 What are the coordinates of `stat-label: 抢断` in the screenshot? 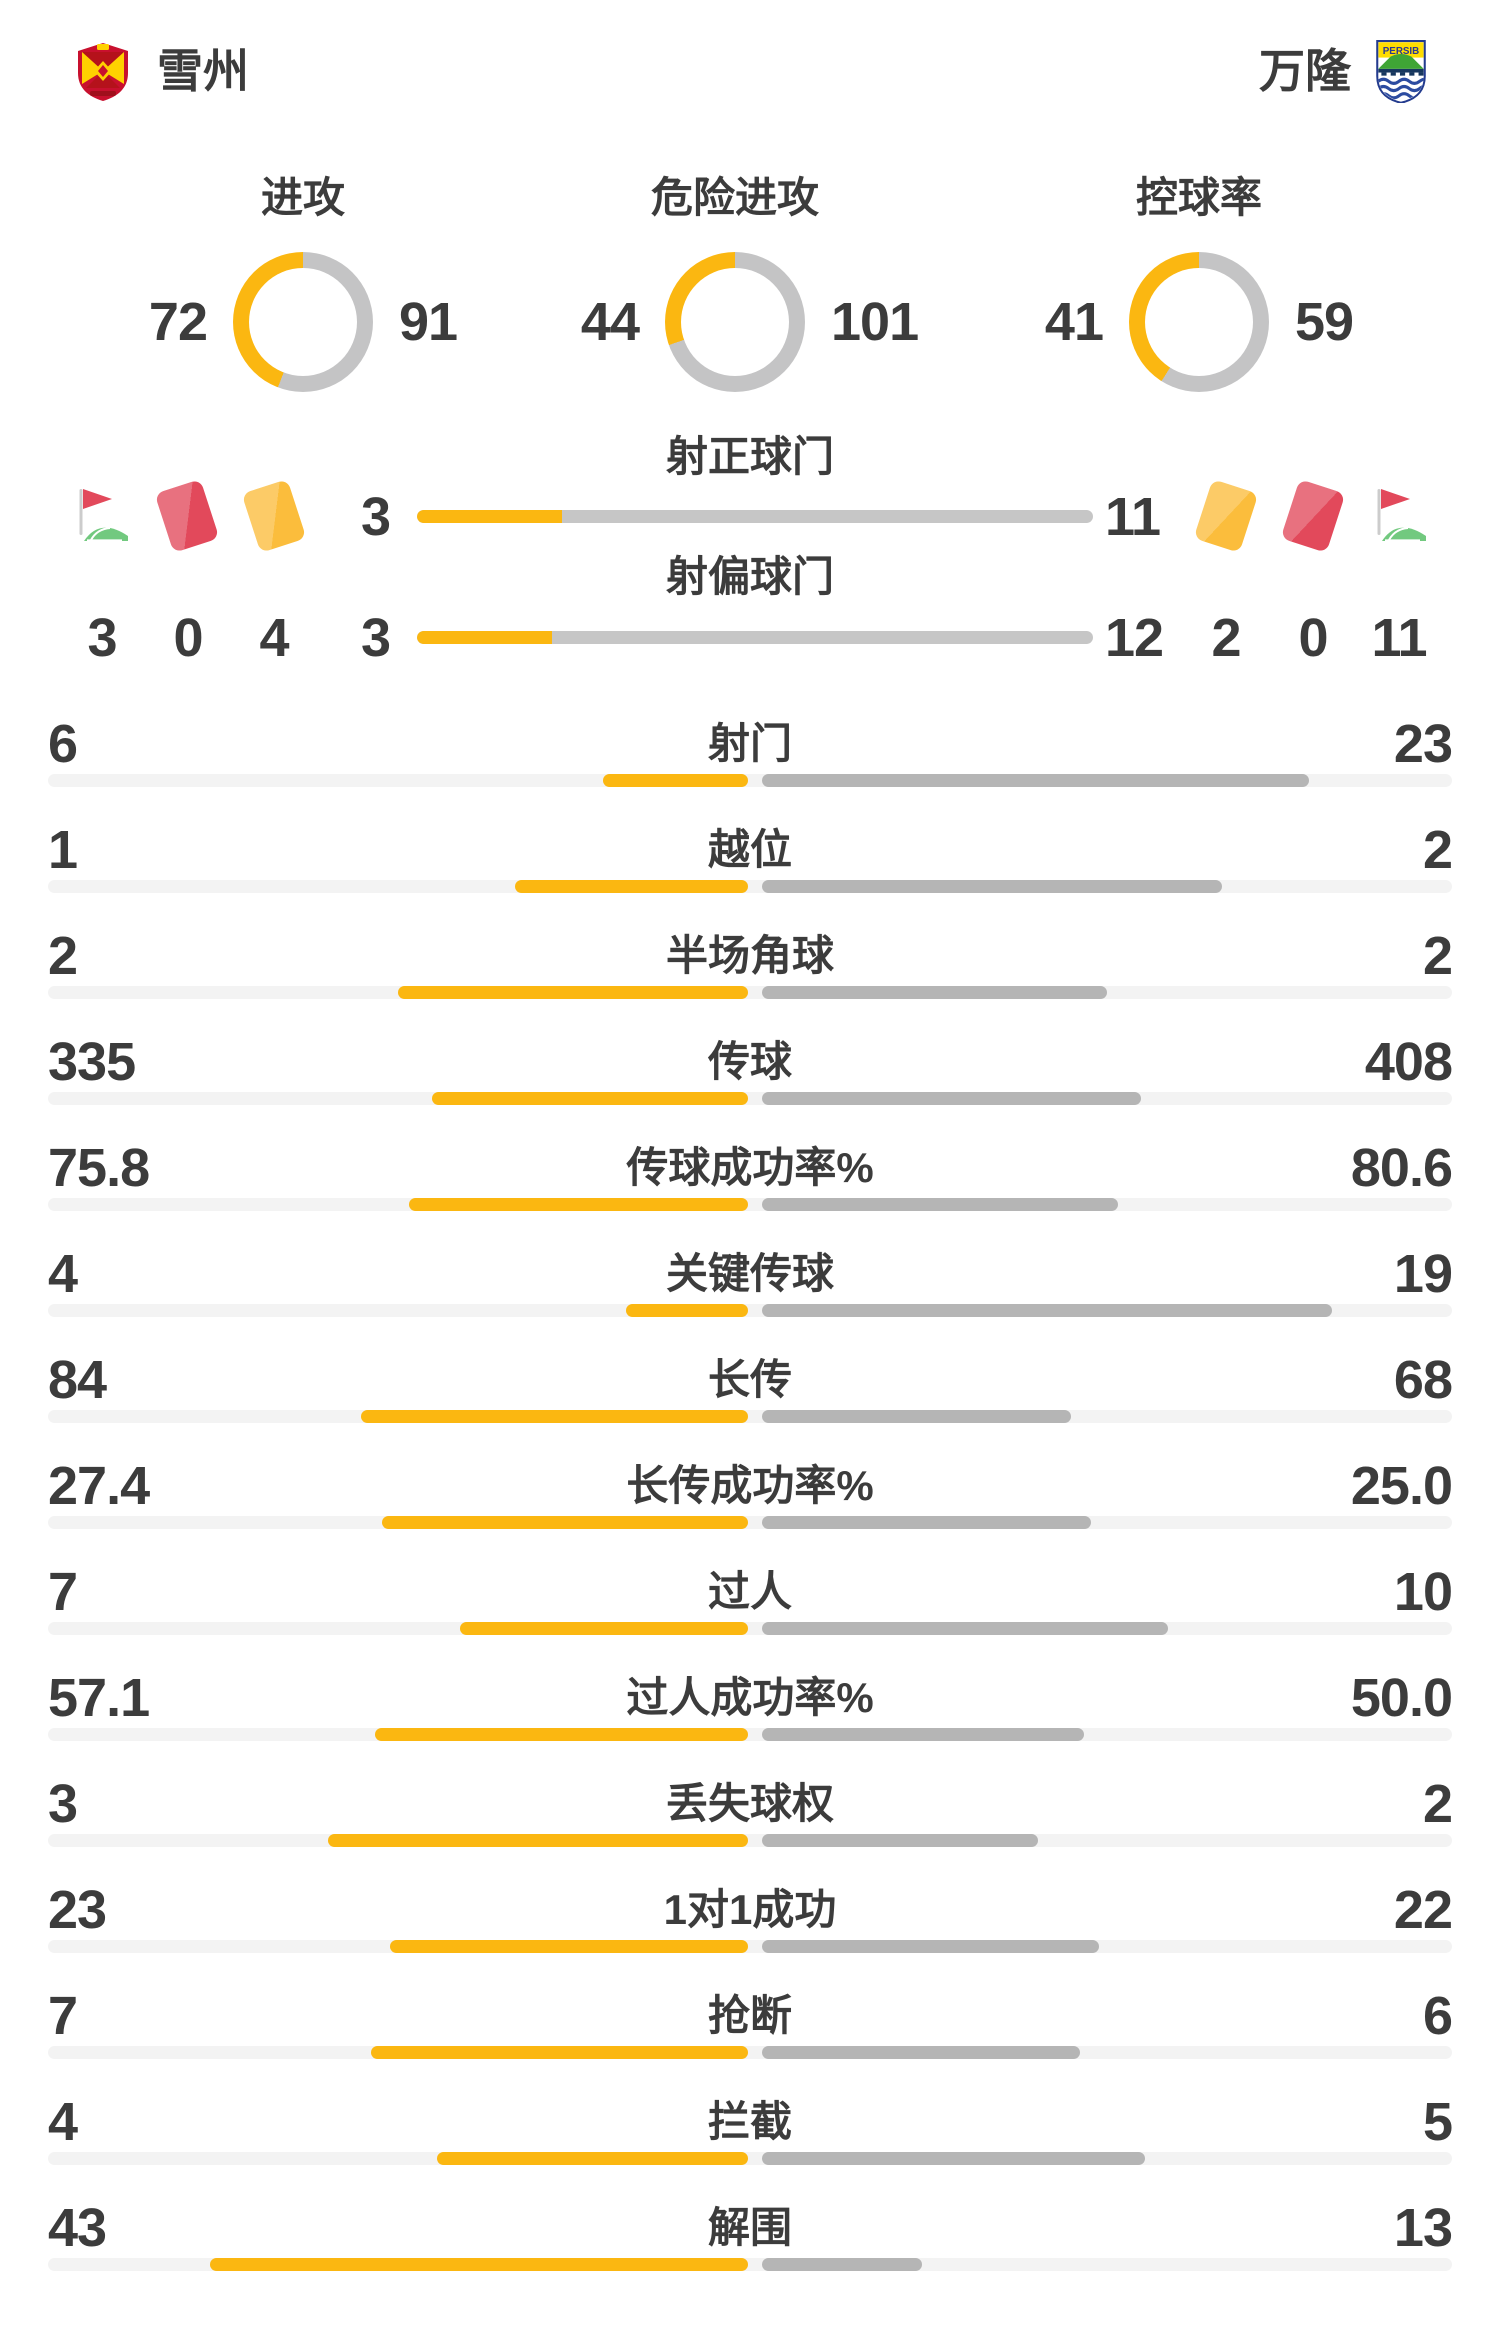 It's located at (749, 2015).